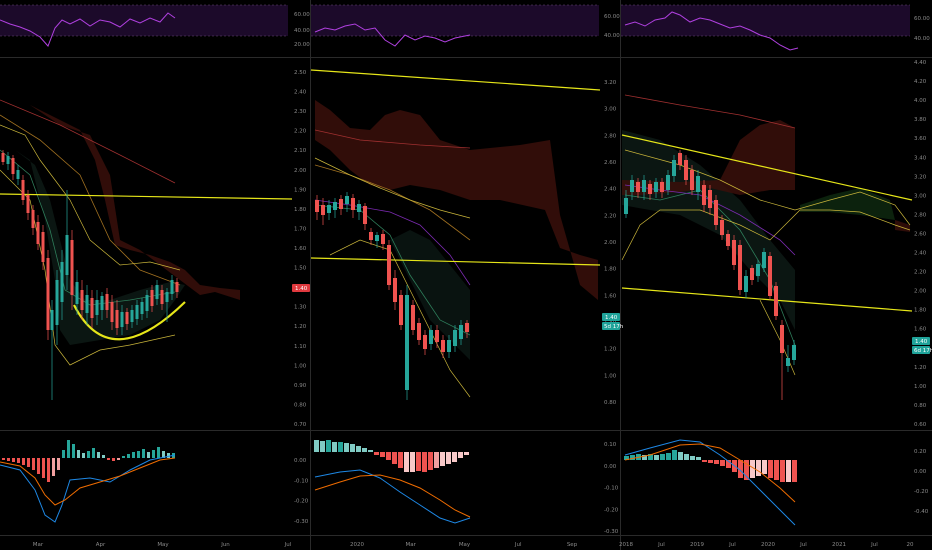  What do you see at coordinates (614, 327) in the screenshot?
I see `bar-countdown-value: 5d 17h` at bounding box center [614, 327].